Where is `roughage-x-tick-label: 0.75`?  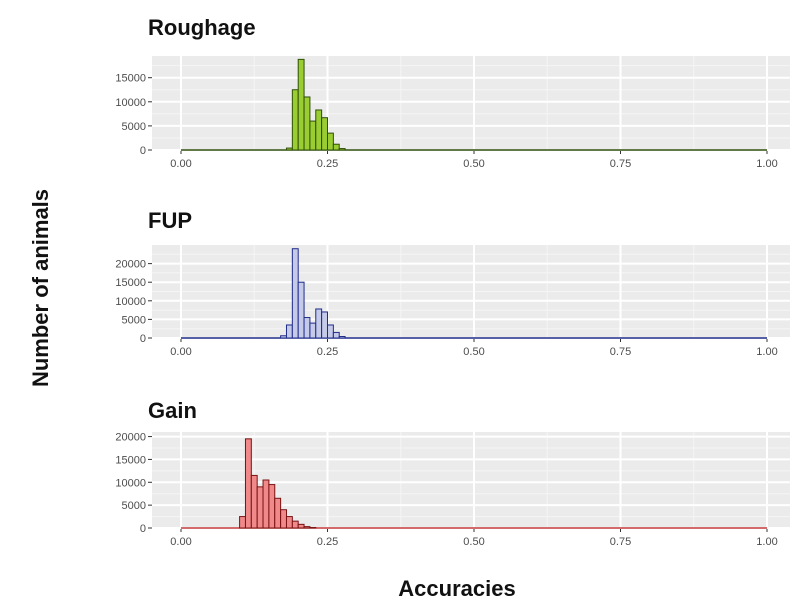 roughage-x-tick-label: 0.75 is located at coordinates (620, 164).